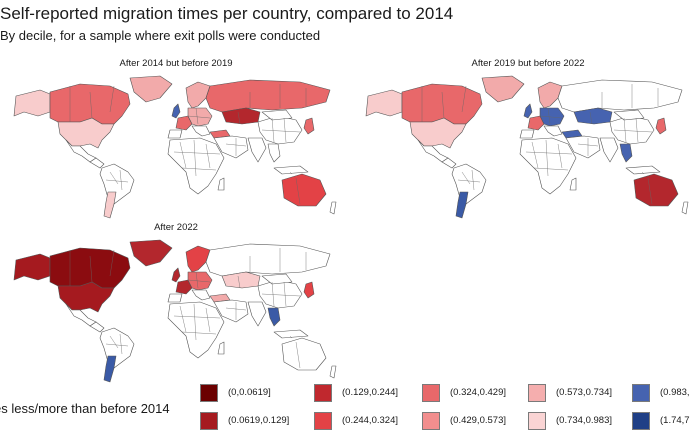 The height and width of the screenshot is (432, 700). I want to click on region-argentina, so click(462, 205).